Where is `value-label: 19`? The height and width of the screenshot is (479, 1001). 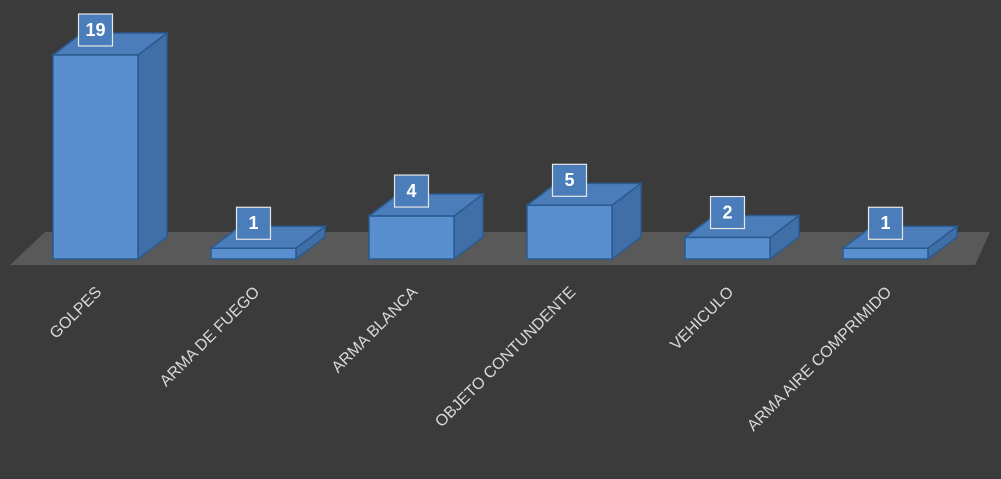
value-label: 19 is located at coordinates (95, 30).